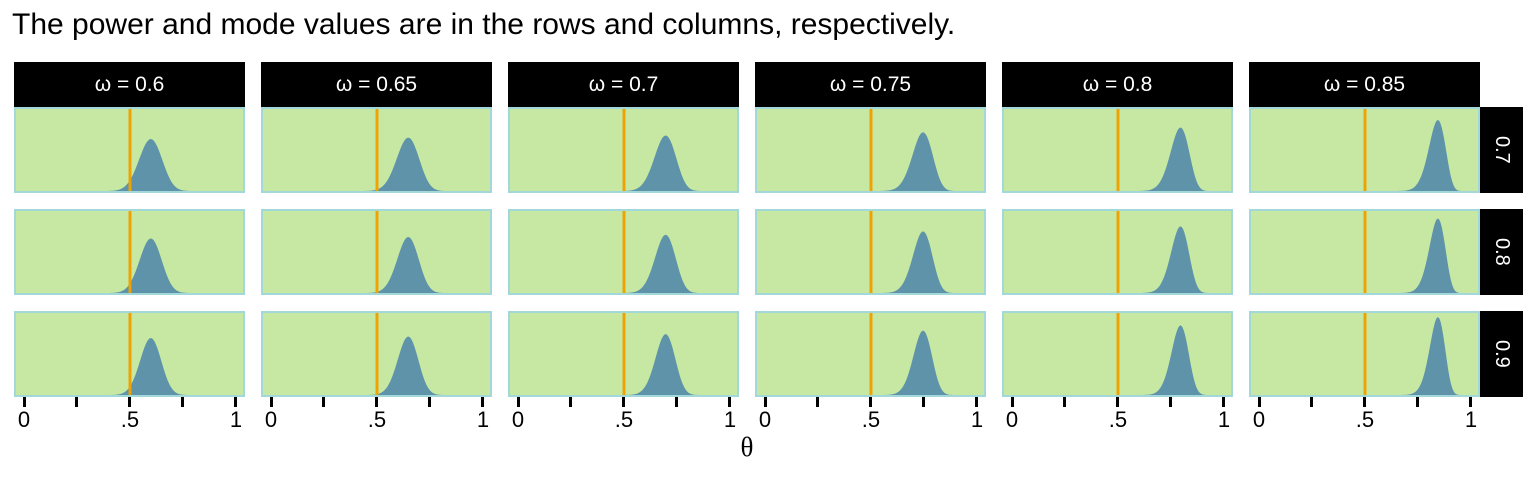  Describe the element at coordinates (1117, 84) in the screenshot. I see `column-strip: ω = 0.8` at that location.